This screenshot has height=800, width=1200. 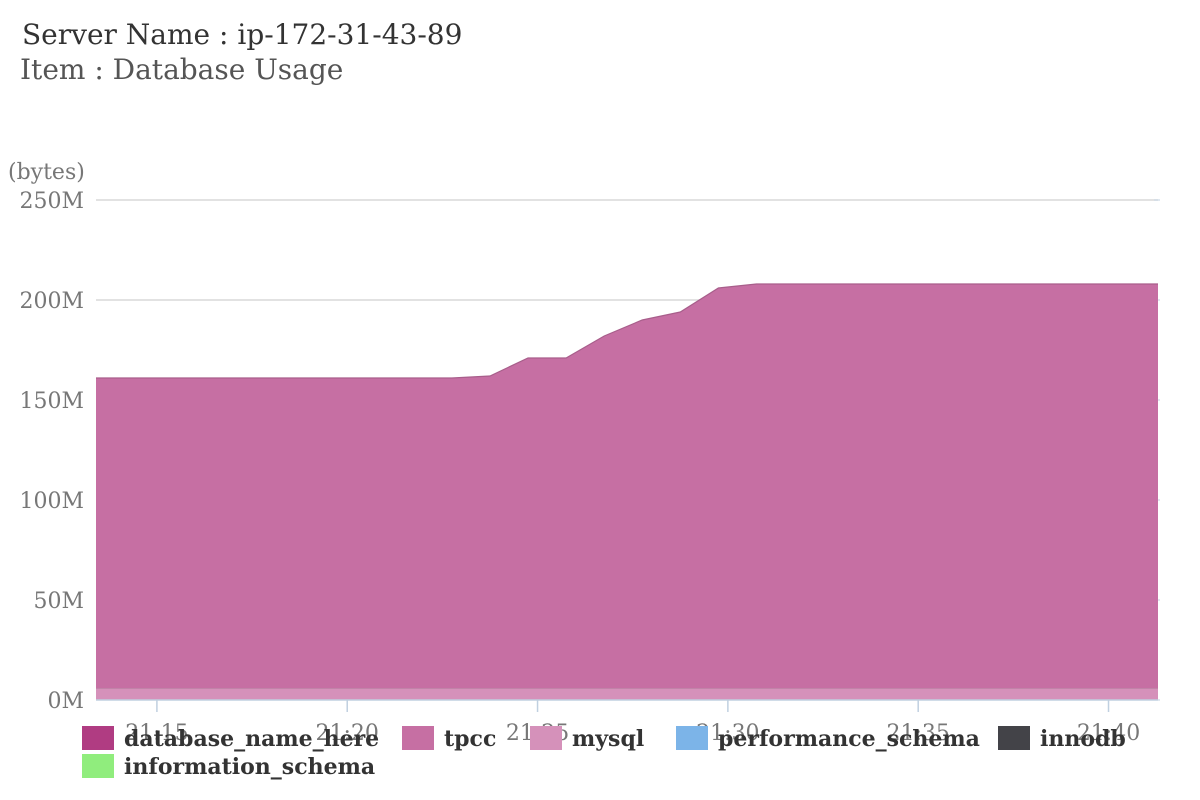 I want to click on legend-label: information_schema, so click(x=249, y=767).